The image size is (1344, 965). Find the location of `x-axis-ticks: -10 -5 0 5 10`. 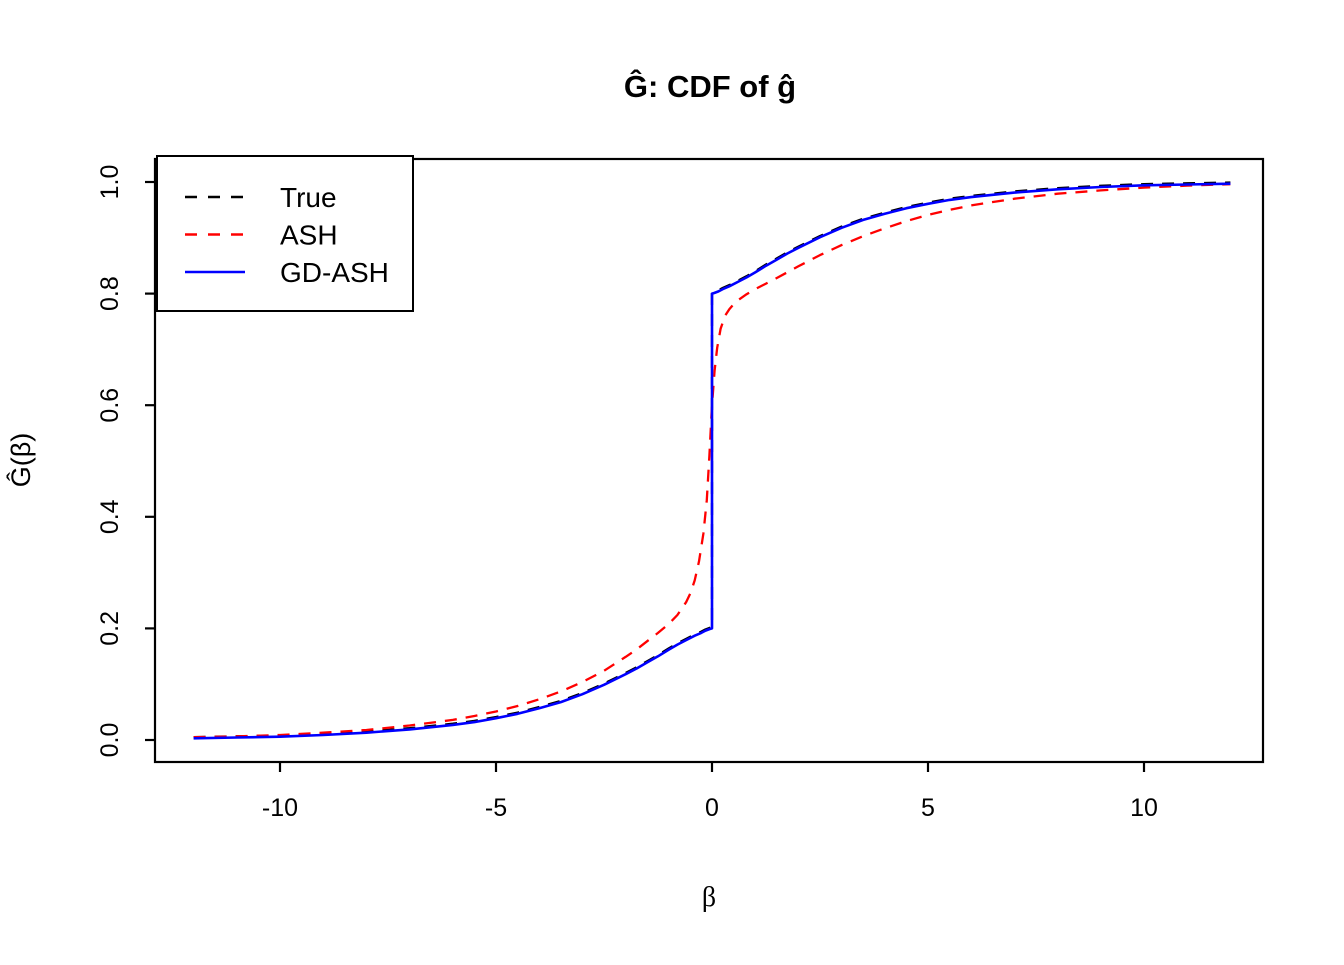

x-axis-ticks: -10 -5 0 5 10 is located at coordinates (710, 792).